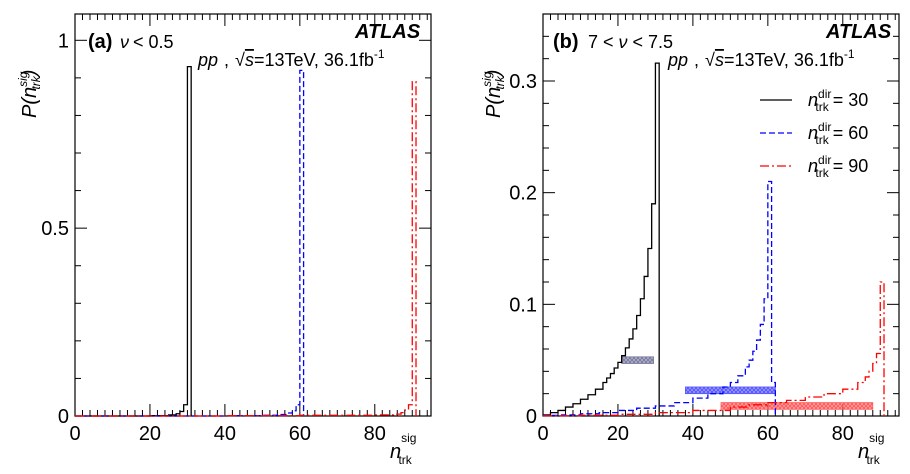  Describe the element at coordinates (63, 41) in the screenshot. I see `y-tick-label: 1` at that location.